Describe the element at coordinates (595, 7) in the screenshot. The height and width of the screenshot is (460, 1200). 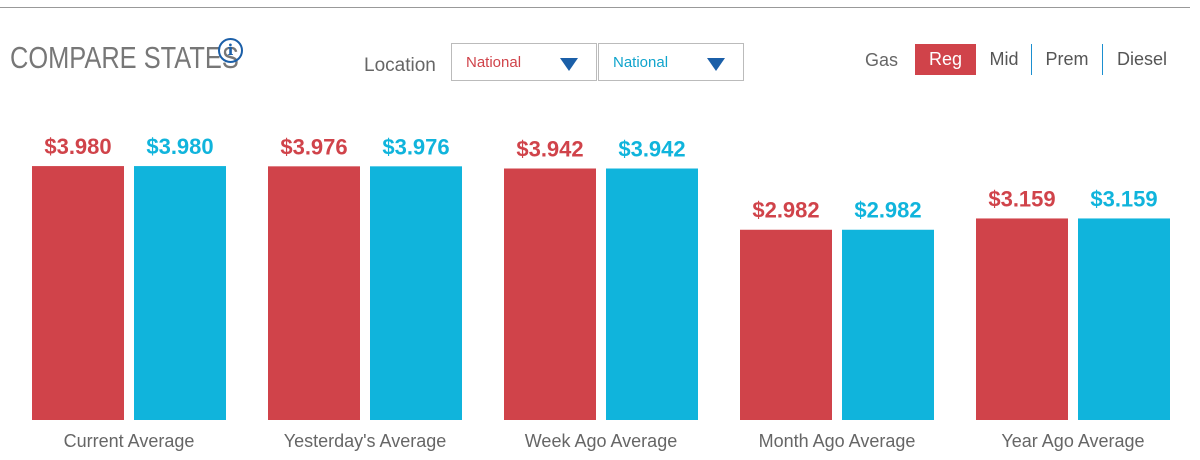
I see `divider` at that location.